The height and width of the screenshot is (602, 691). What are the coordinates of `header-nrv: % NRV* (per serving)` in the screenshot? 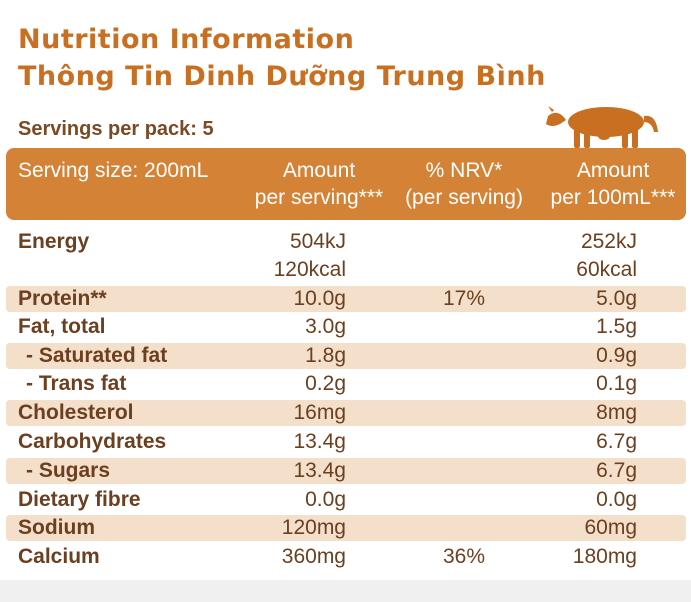 It's located at (464, 184).